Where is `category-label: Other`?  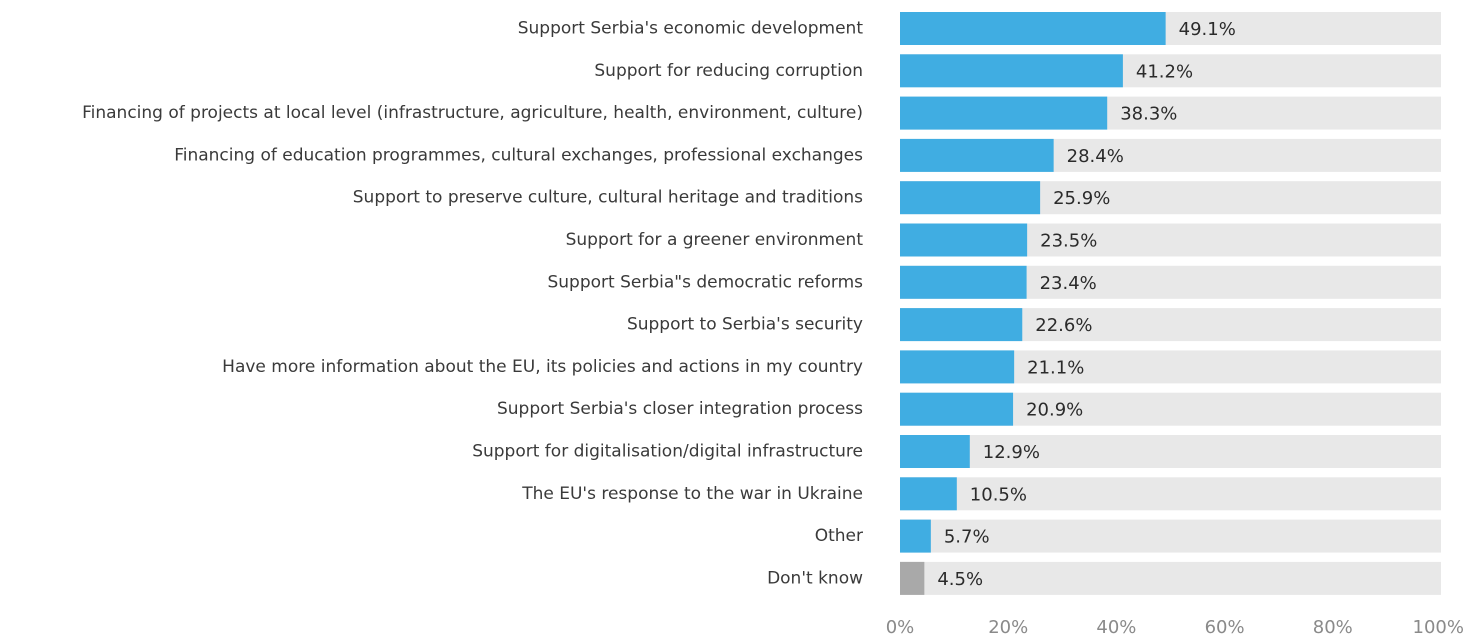
category-label: Other is located at coordinates (839, 536).